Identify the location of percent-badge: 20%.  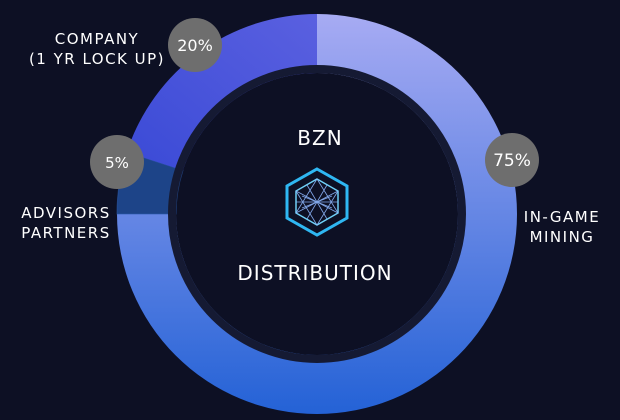
(195, 45).